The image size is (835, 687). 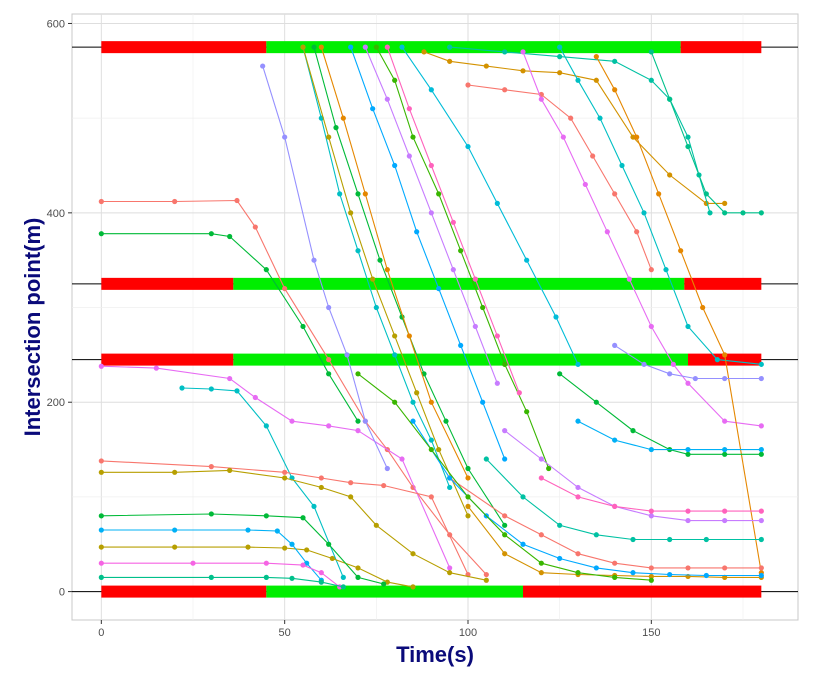 I want to click on y-tick-label: 600, so click(x=56, y=24).